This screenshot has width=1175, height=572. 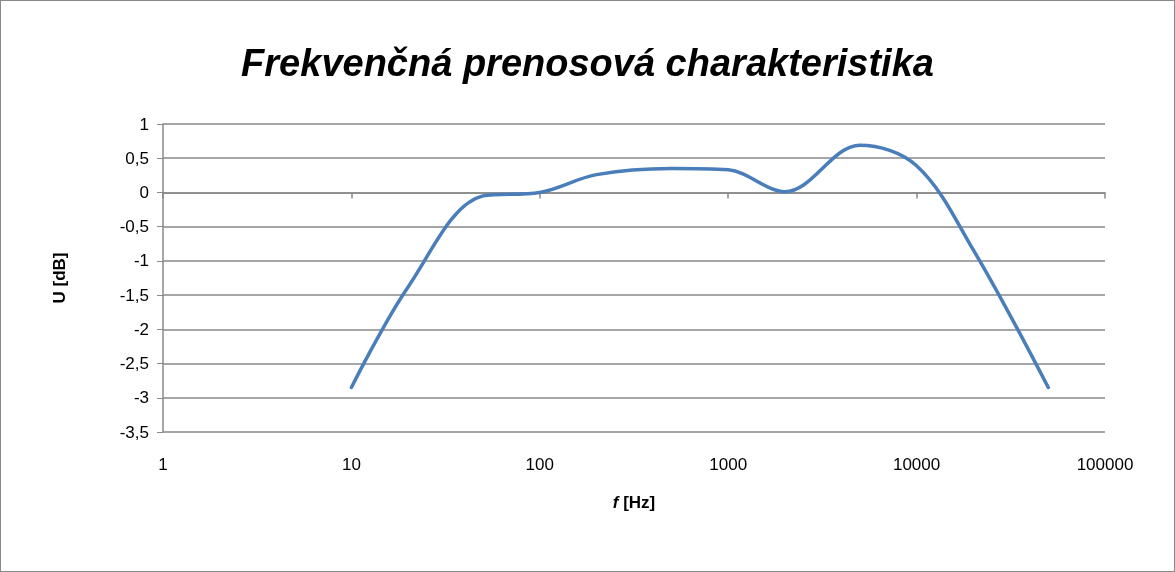 What do you see at coordinates (59, 278) in the screenshot?
I see `y-axis-title: U [dB]` at bounding box center [59, 278].